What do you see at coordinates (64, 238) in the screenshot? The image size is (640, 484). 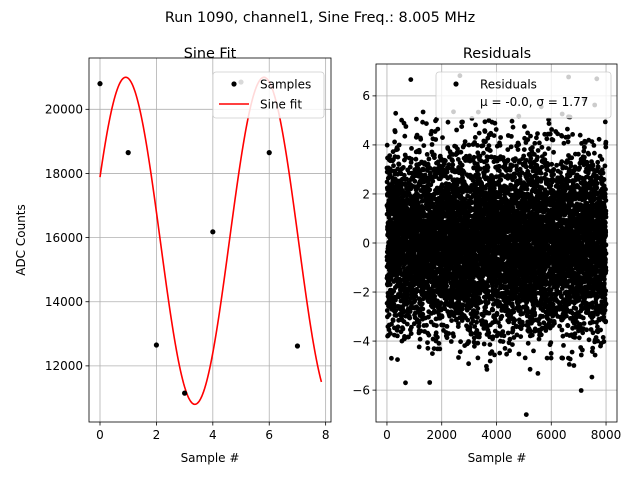 I see `y-tick-label: 16000` at bounding box center [64, 238].